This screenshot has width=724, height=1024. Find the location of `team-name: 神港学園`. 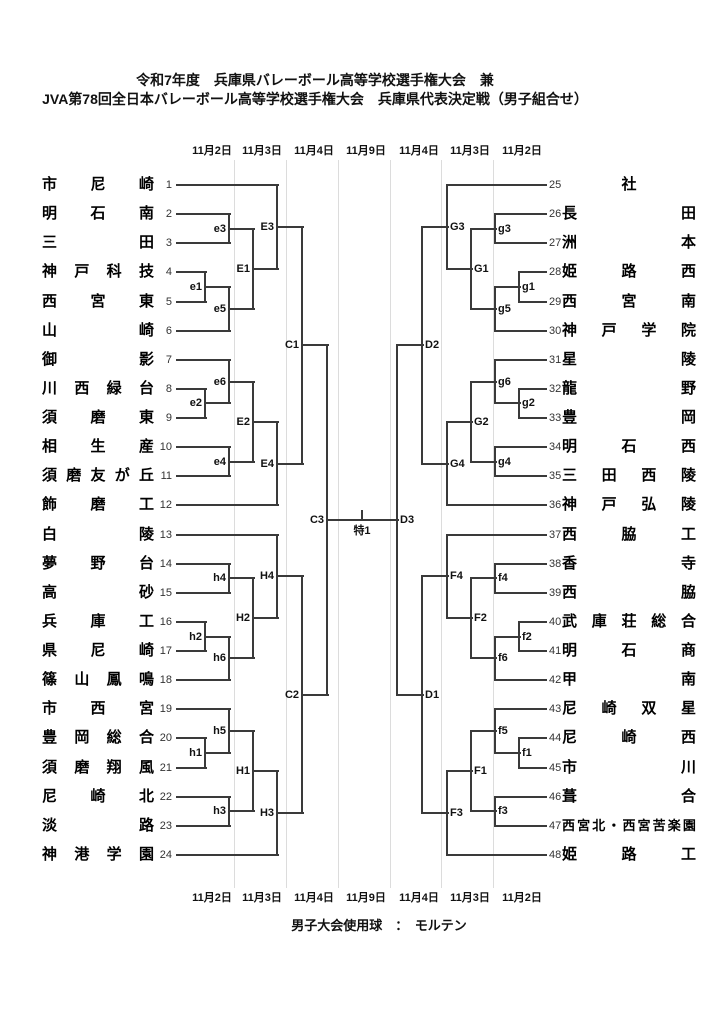

team-name: 神港学園 is located at coordinates (98, 855).